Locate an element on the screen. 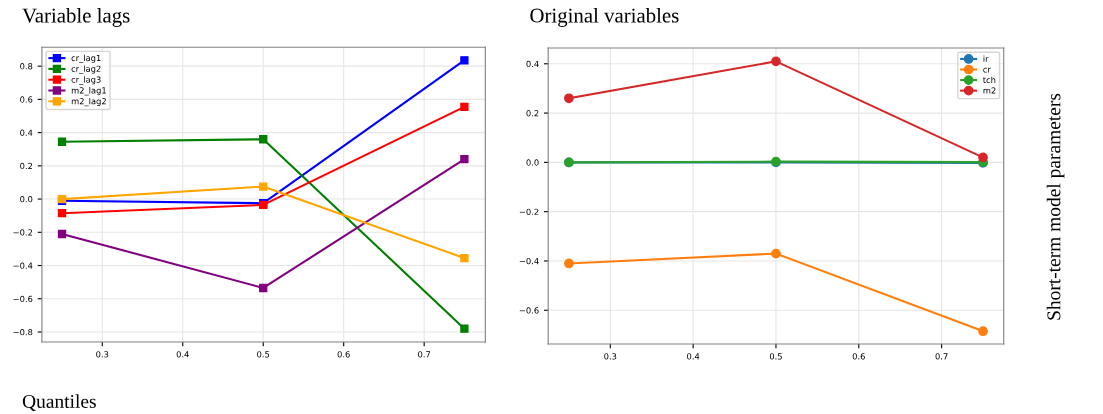 The image size is (1103, 414). text: Quantiles is located at coordinates (59, 402).